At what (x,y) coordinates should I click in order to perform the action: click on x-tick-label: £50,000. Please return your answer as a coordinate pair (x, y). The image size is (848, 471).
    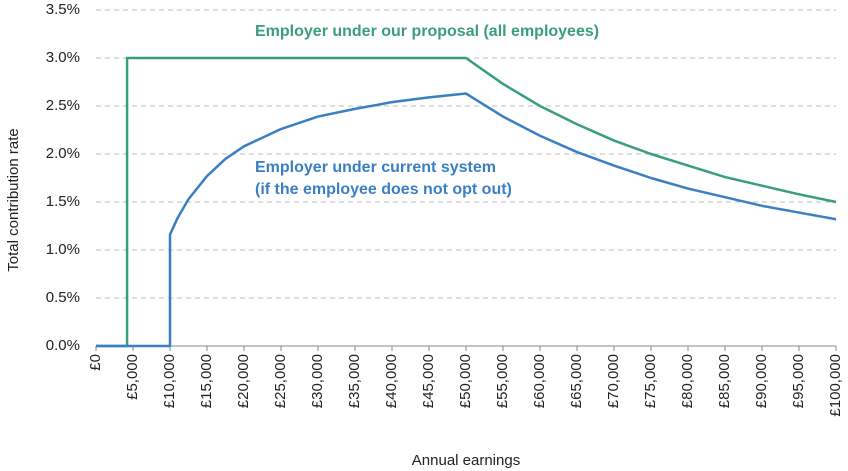
    Looking at the image, I should click on (465, 381).